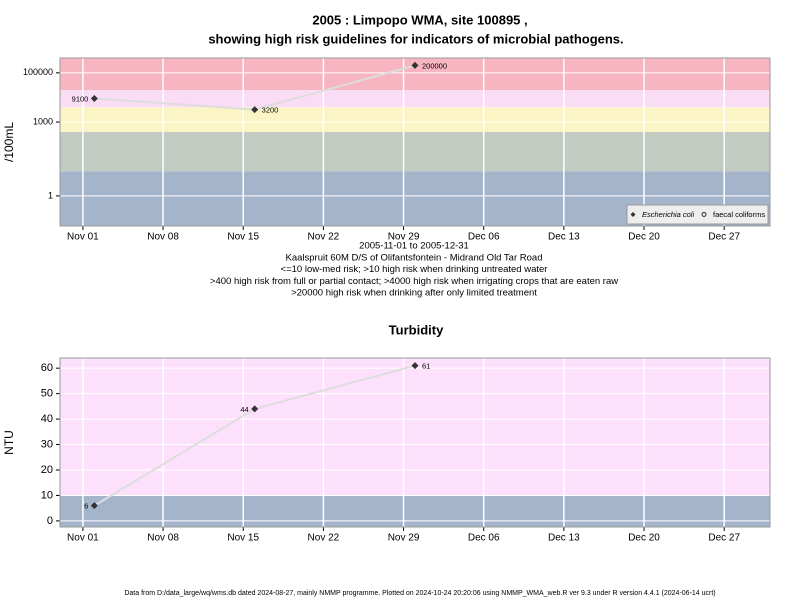  What do you see at coordinates (416, 329) in the screenshot?
I see `panel-title: Turbidity` at bounding box center [416, 329].